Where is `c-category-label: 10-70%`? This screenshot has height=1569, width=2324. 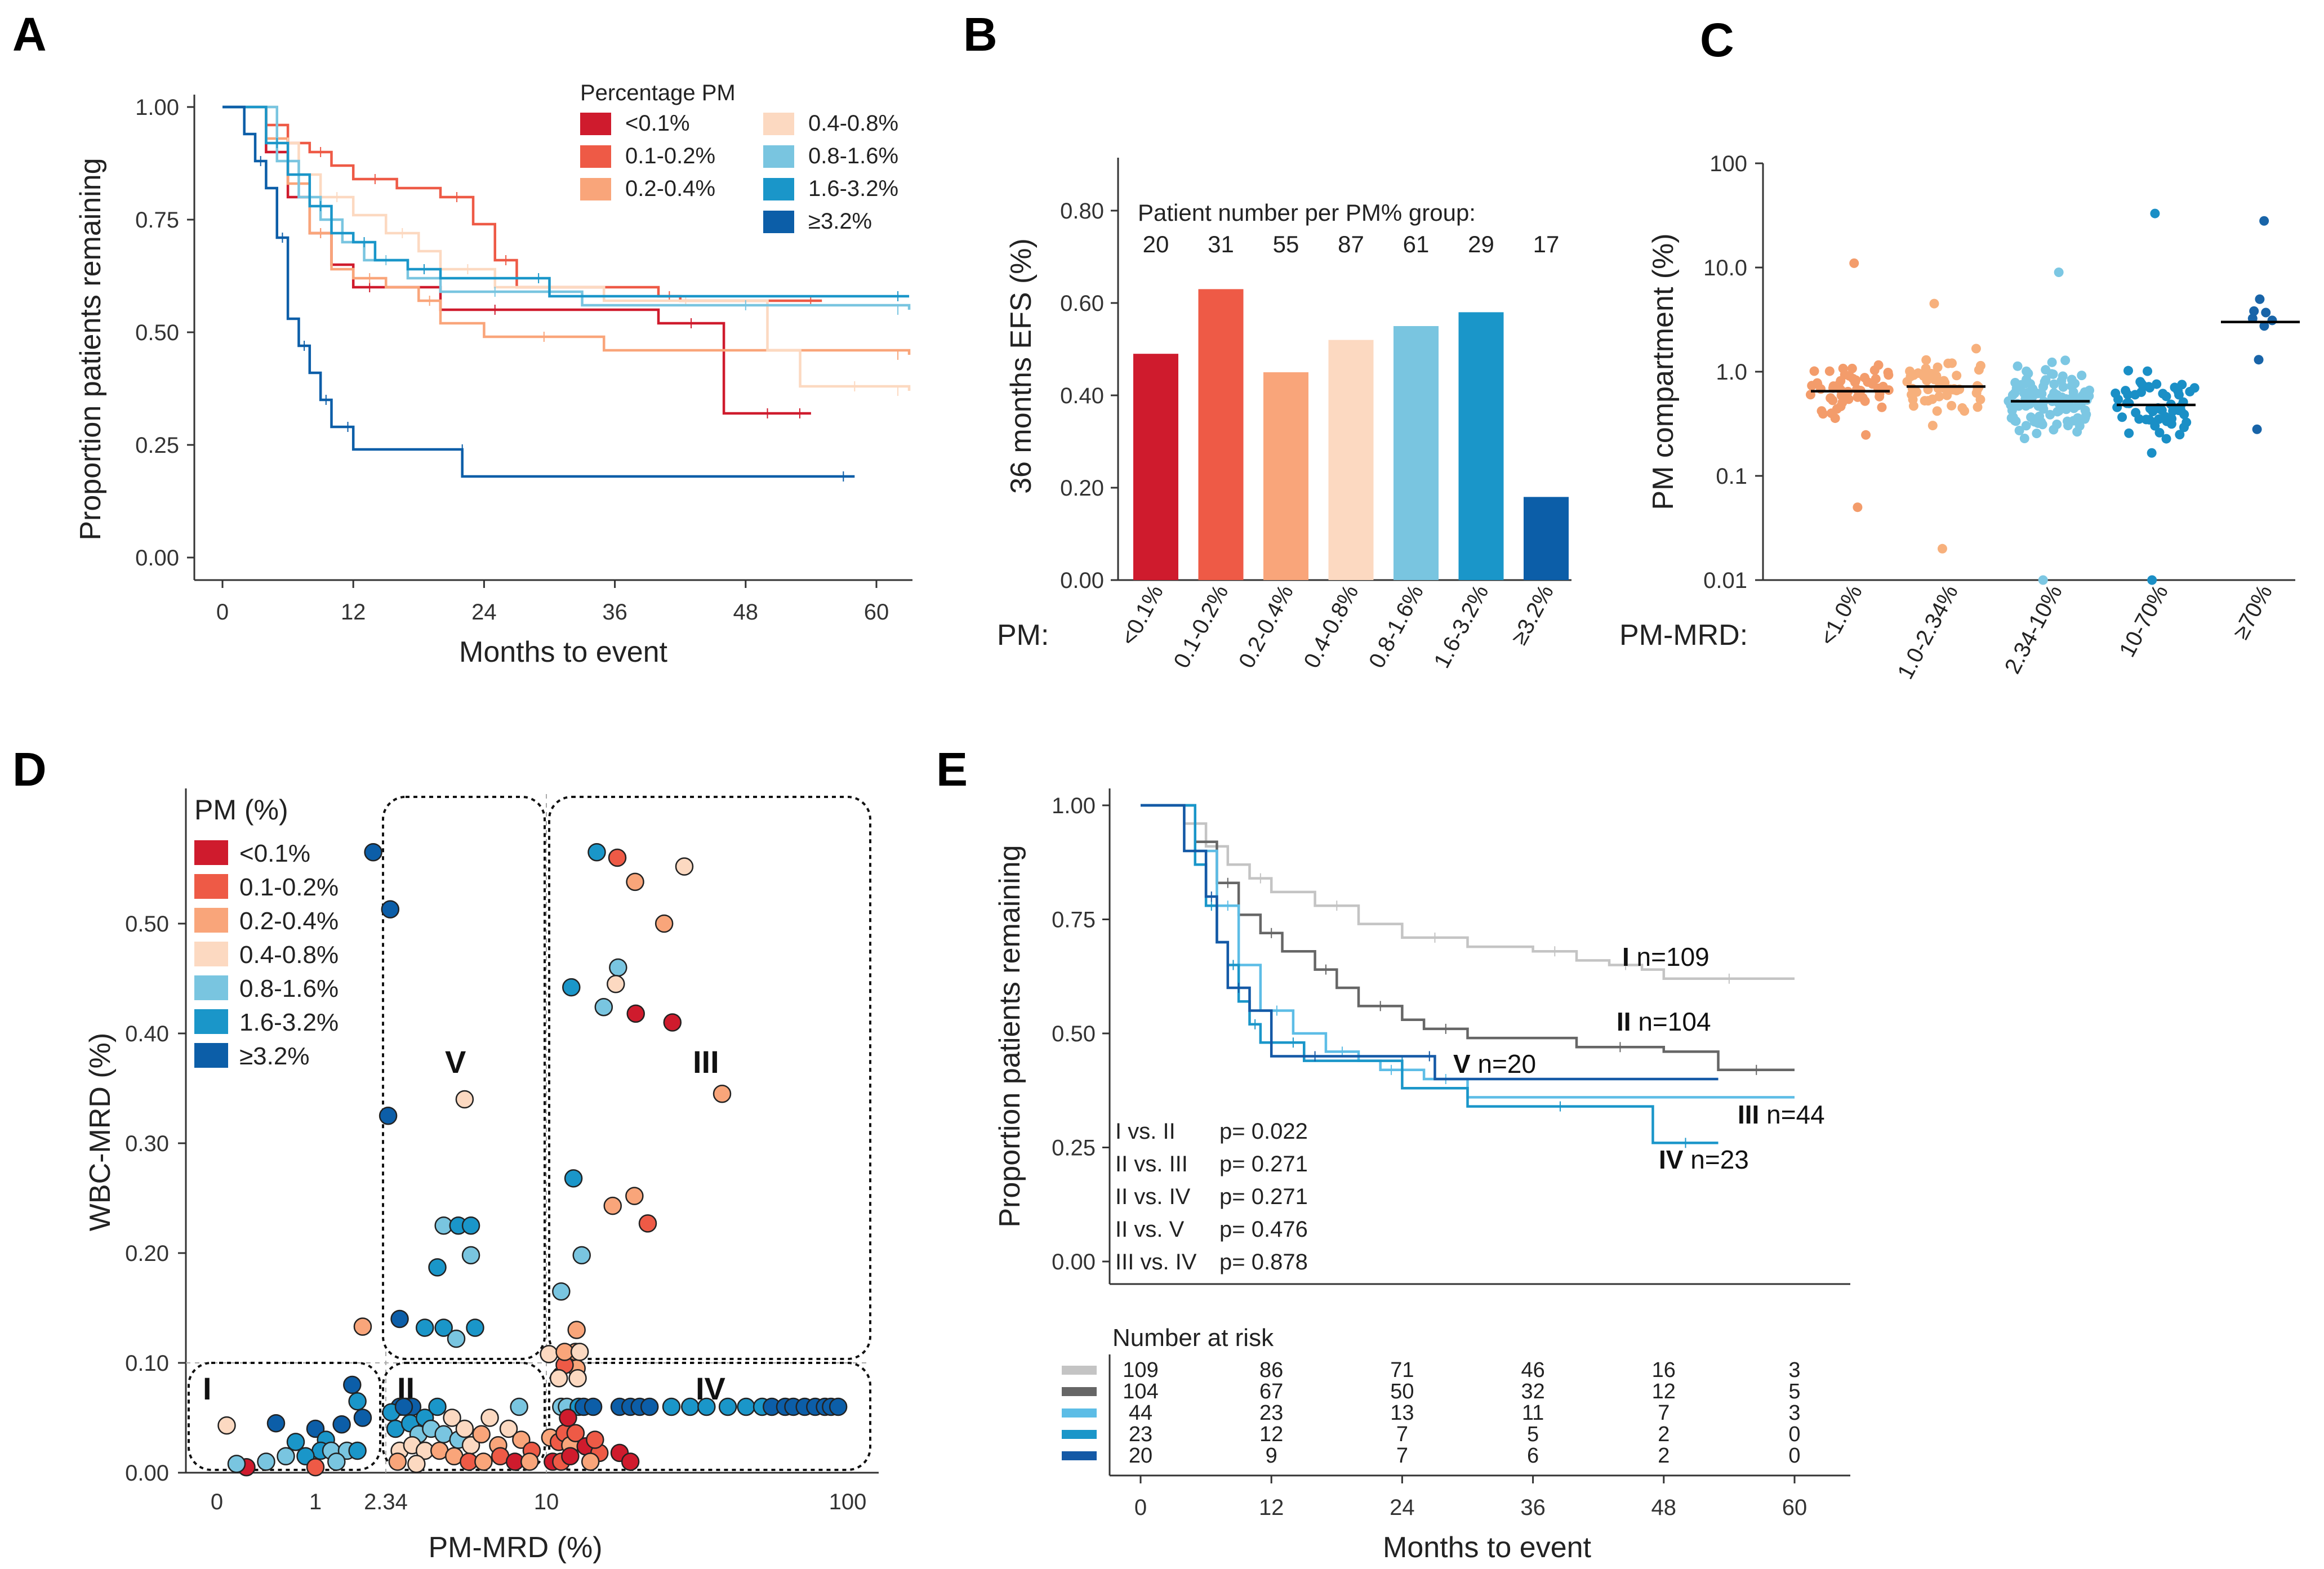
c-category-label: 10-70% is located at coordinates (2143, 621).